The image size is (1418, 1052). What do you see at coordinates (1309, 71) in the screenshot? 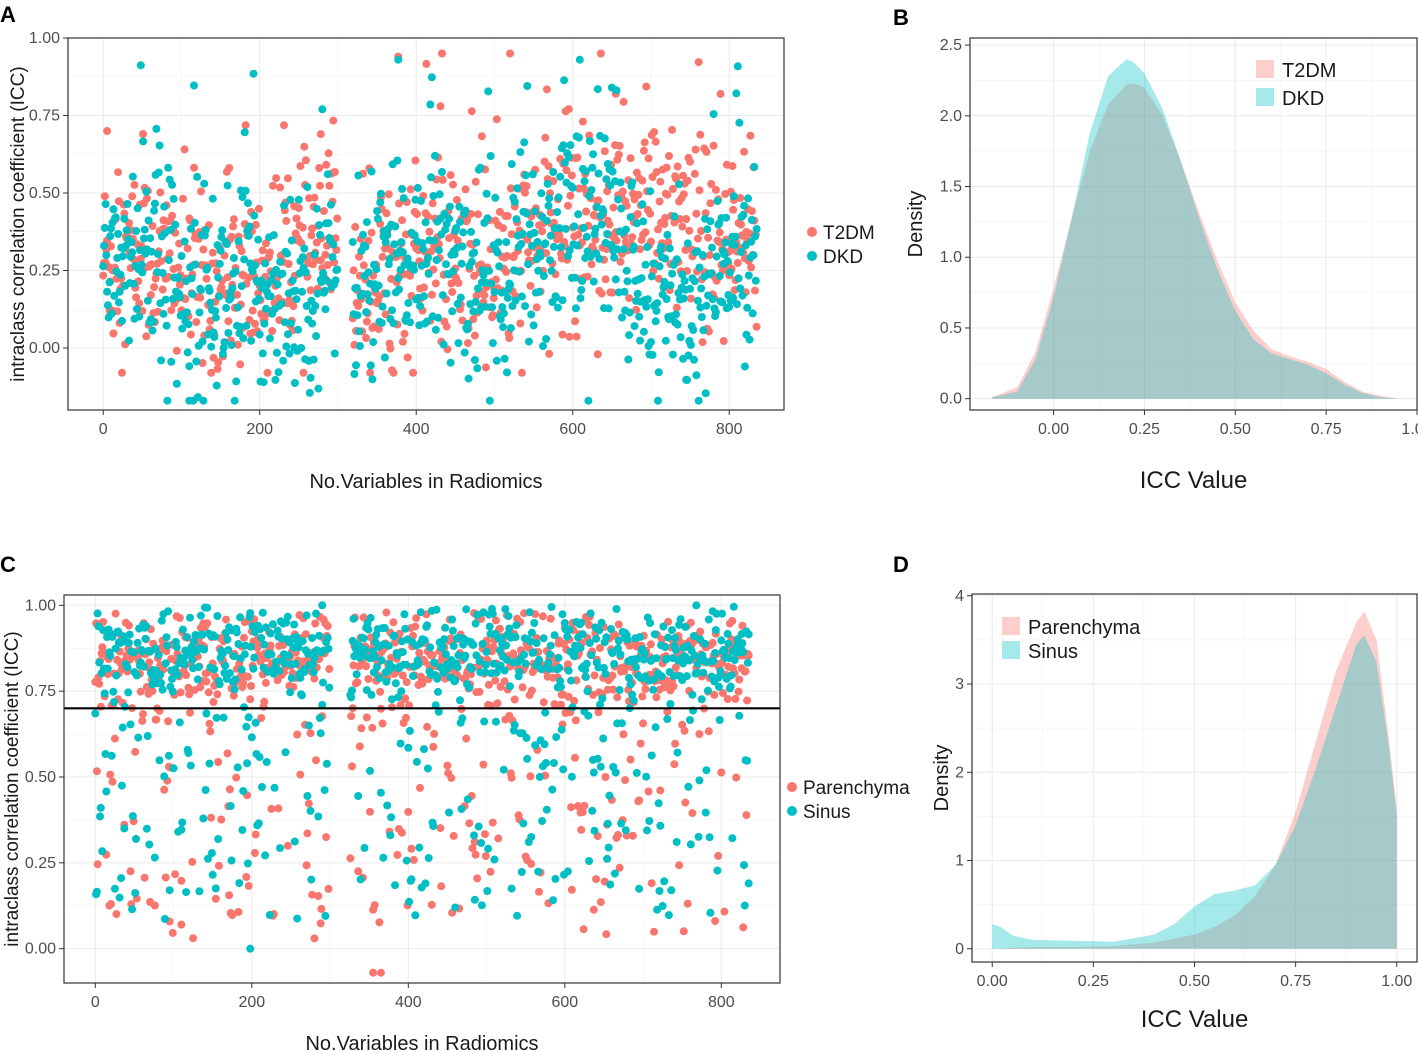
I see `legend-label-t2dm: T2DM` at bounding box center [1309, 71].